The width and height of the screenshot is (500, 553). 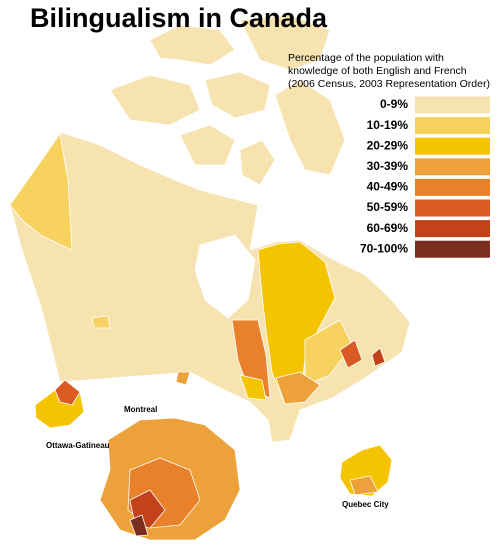 What do you see at coordinates (388, 207) in the screenshot?
I see `legend-label: 50-59%` at bounding box center [388, 207].